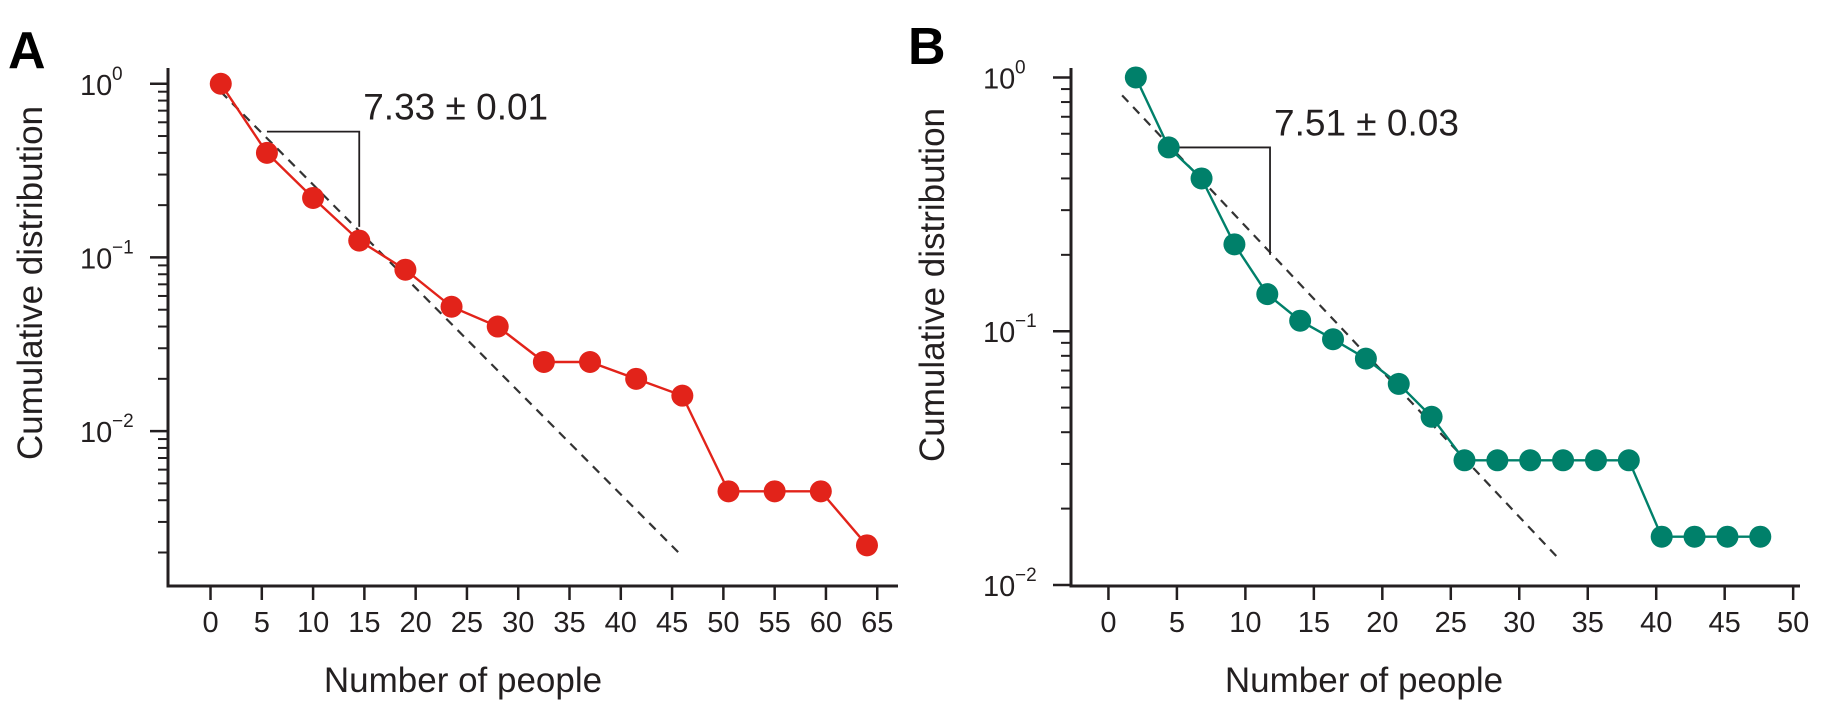 This screenshot has height=728, width=1829. What do you see at coordinates (826, 623) in the screenshot?
I see `x-tick-label: 60` at bounding box center [826, 623].